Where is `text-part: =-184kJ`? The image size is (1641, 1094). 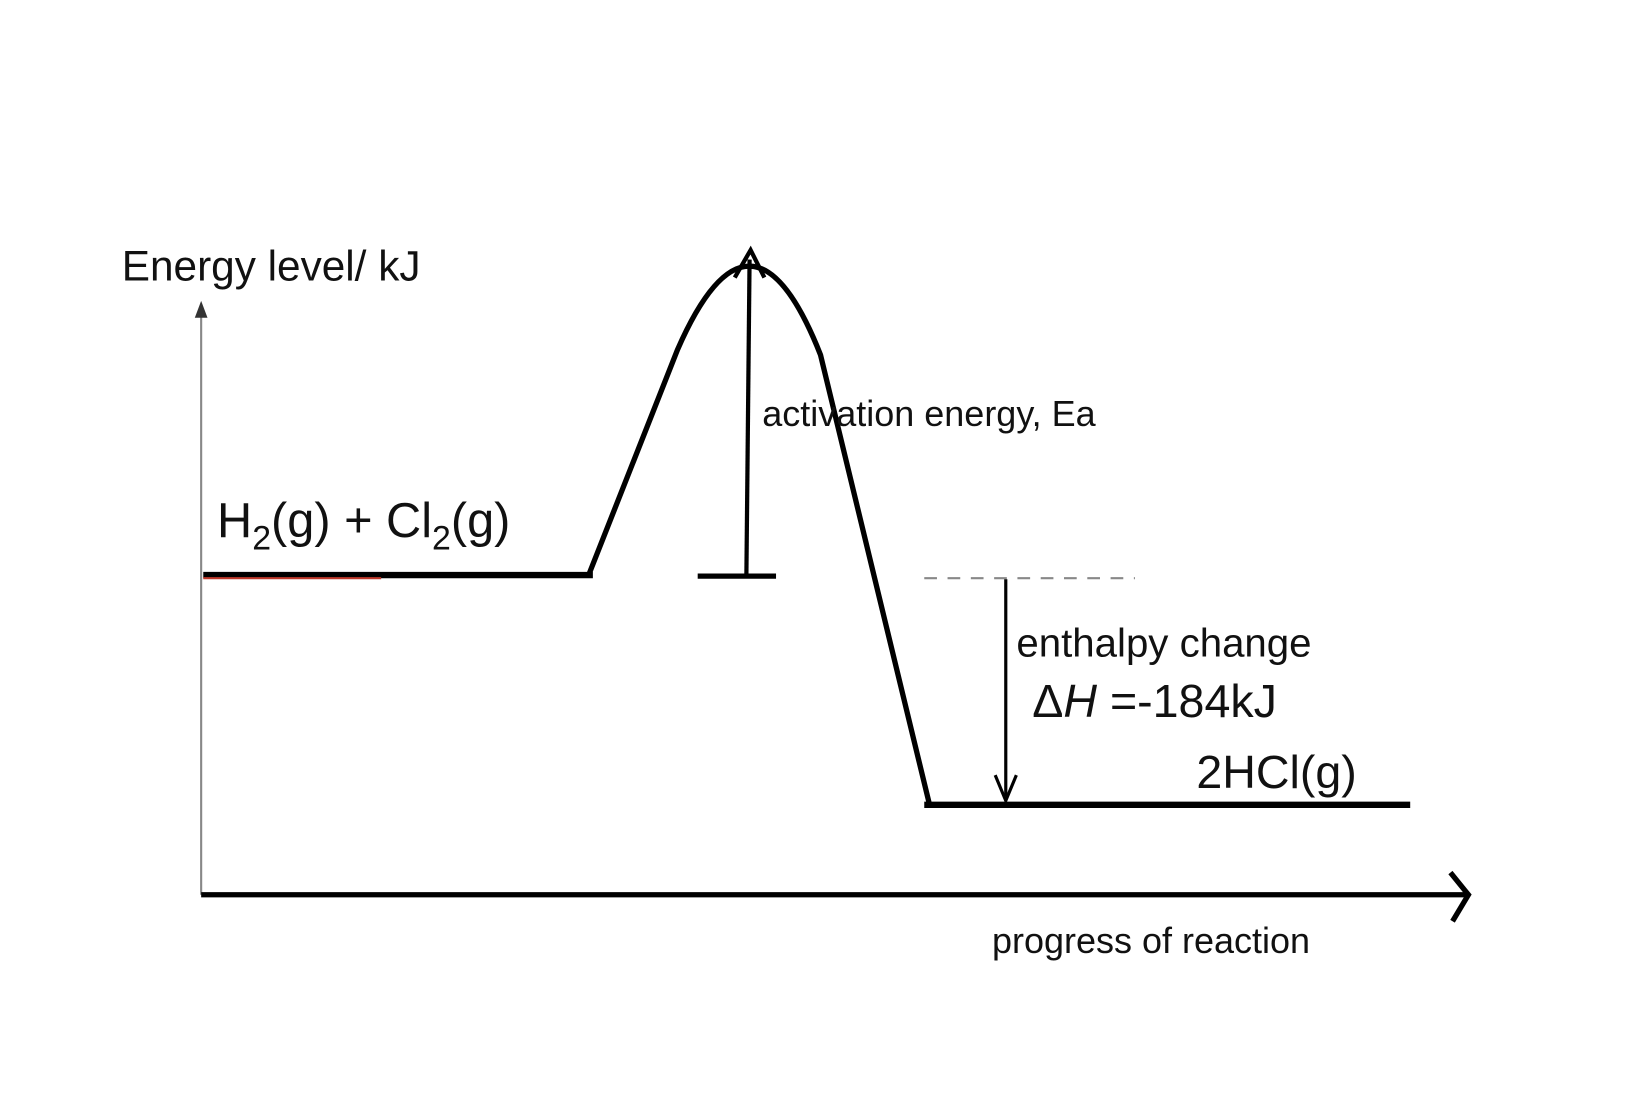
text-part: =-184kJ is located at coordinates (1187, 701).